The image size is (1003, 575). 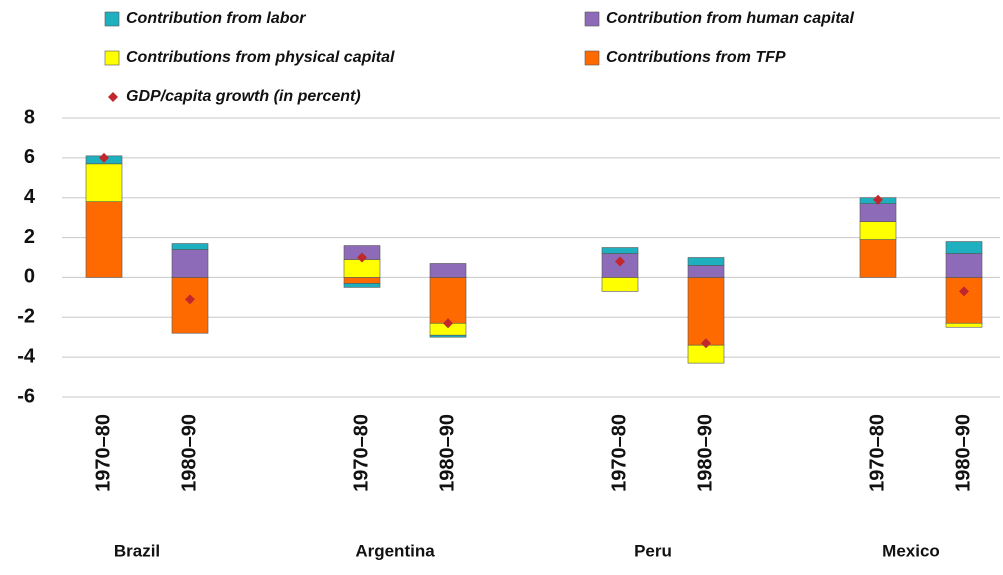 What do you see at coordinates (26, 356) in the screenshot?
I see `y-tick-label: -4` at bounding box center [26, 356].